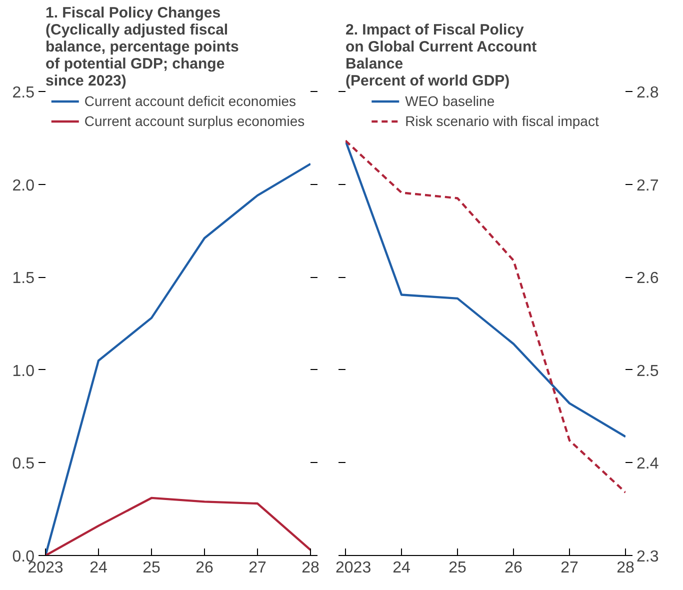 Image resolution: width=683 pixels, height=590 pixels. I want to click on y-tick-label: 2.0, so click(23, 185).